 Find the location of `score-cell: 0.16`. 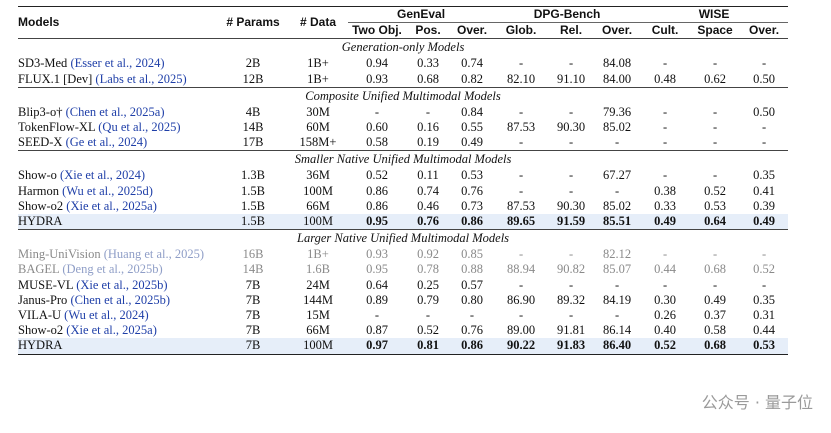

score-cell: 0.16 is located at coordinates (428, 127).